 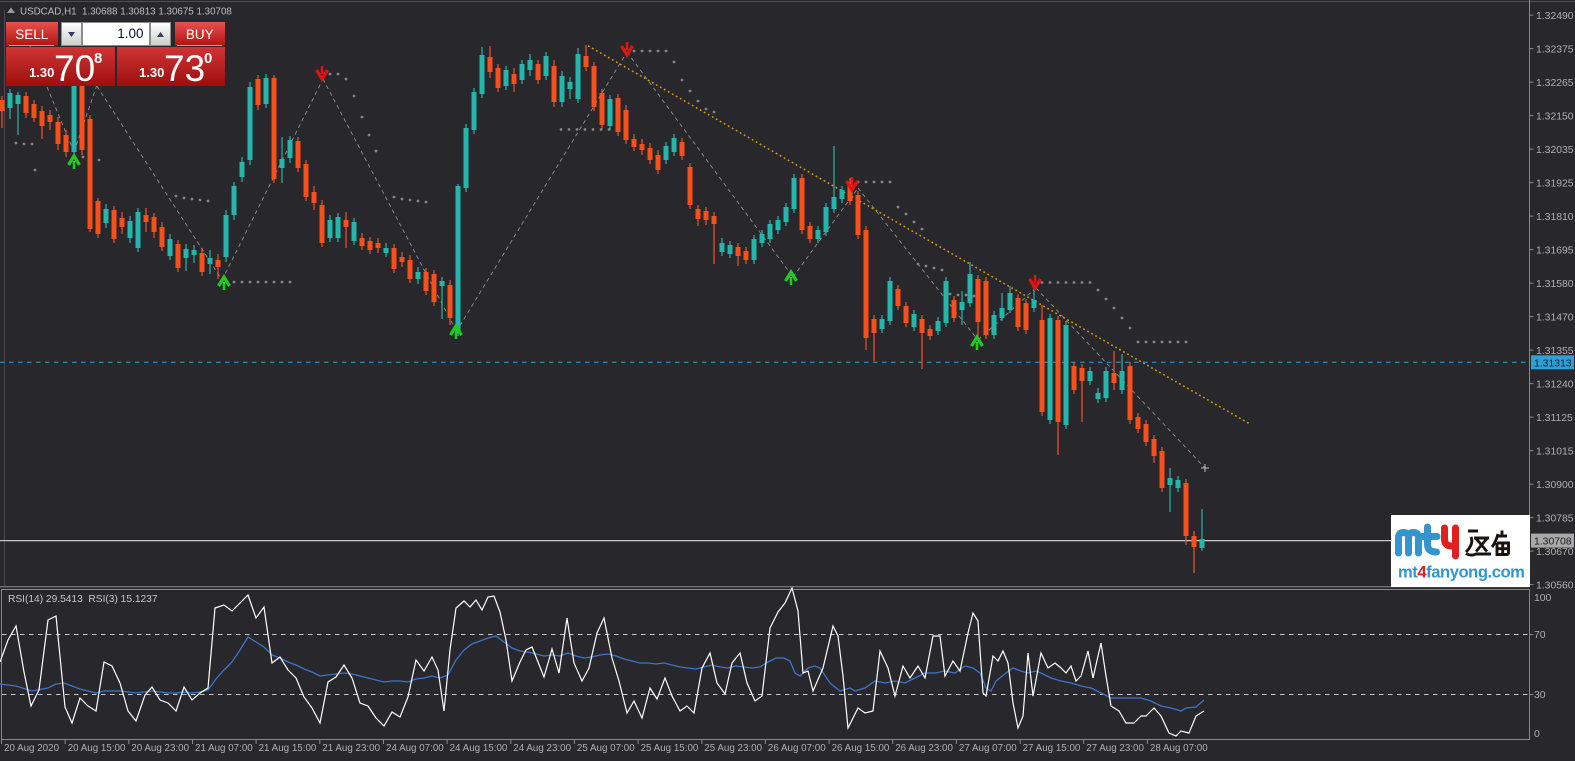 I want to click on svg-text: 21 Aug 15:00, so click(x=288, y=748).